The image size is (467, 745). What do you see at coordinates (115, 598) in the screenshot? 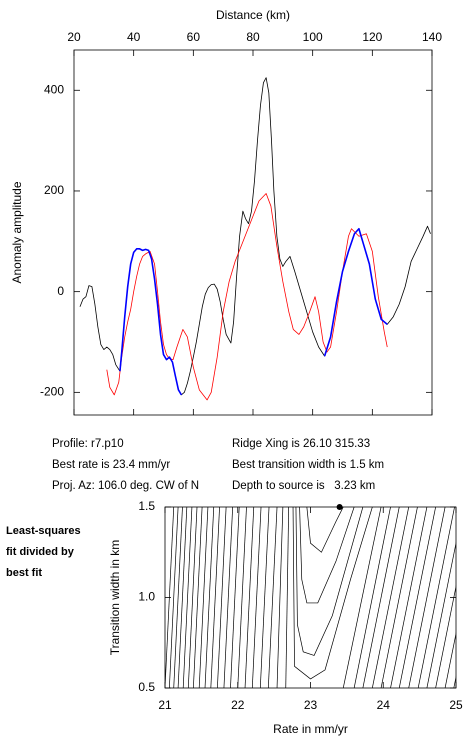
I see `y-axis-title: Transition width in km` at bounding box center [115, 598].